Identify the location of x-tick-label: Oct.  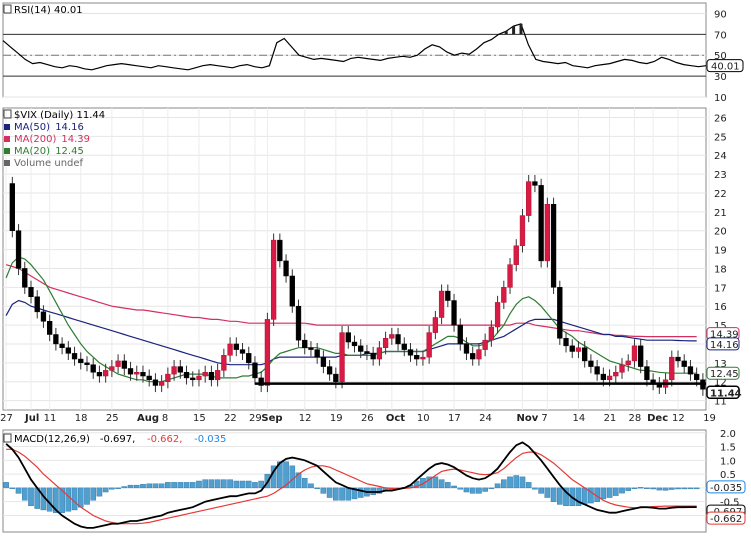
(395, 418).